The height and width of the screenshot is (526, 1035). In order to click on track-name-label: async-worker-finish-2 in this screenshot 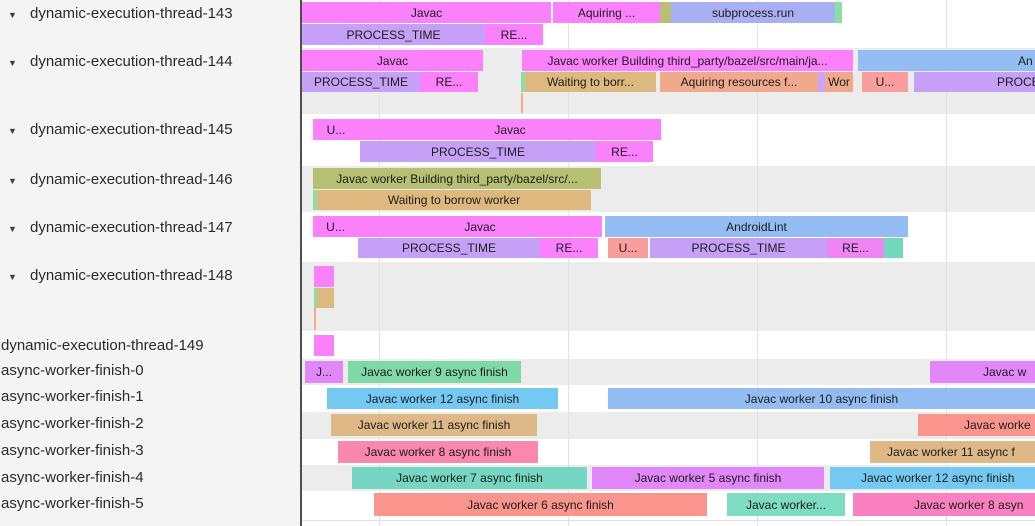, I will do `click(72, 423)`.